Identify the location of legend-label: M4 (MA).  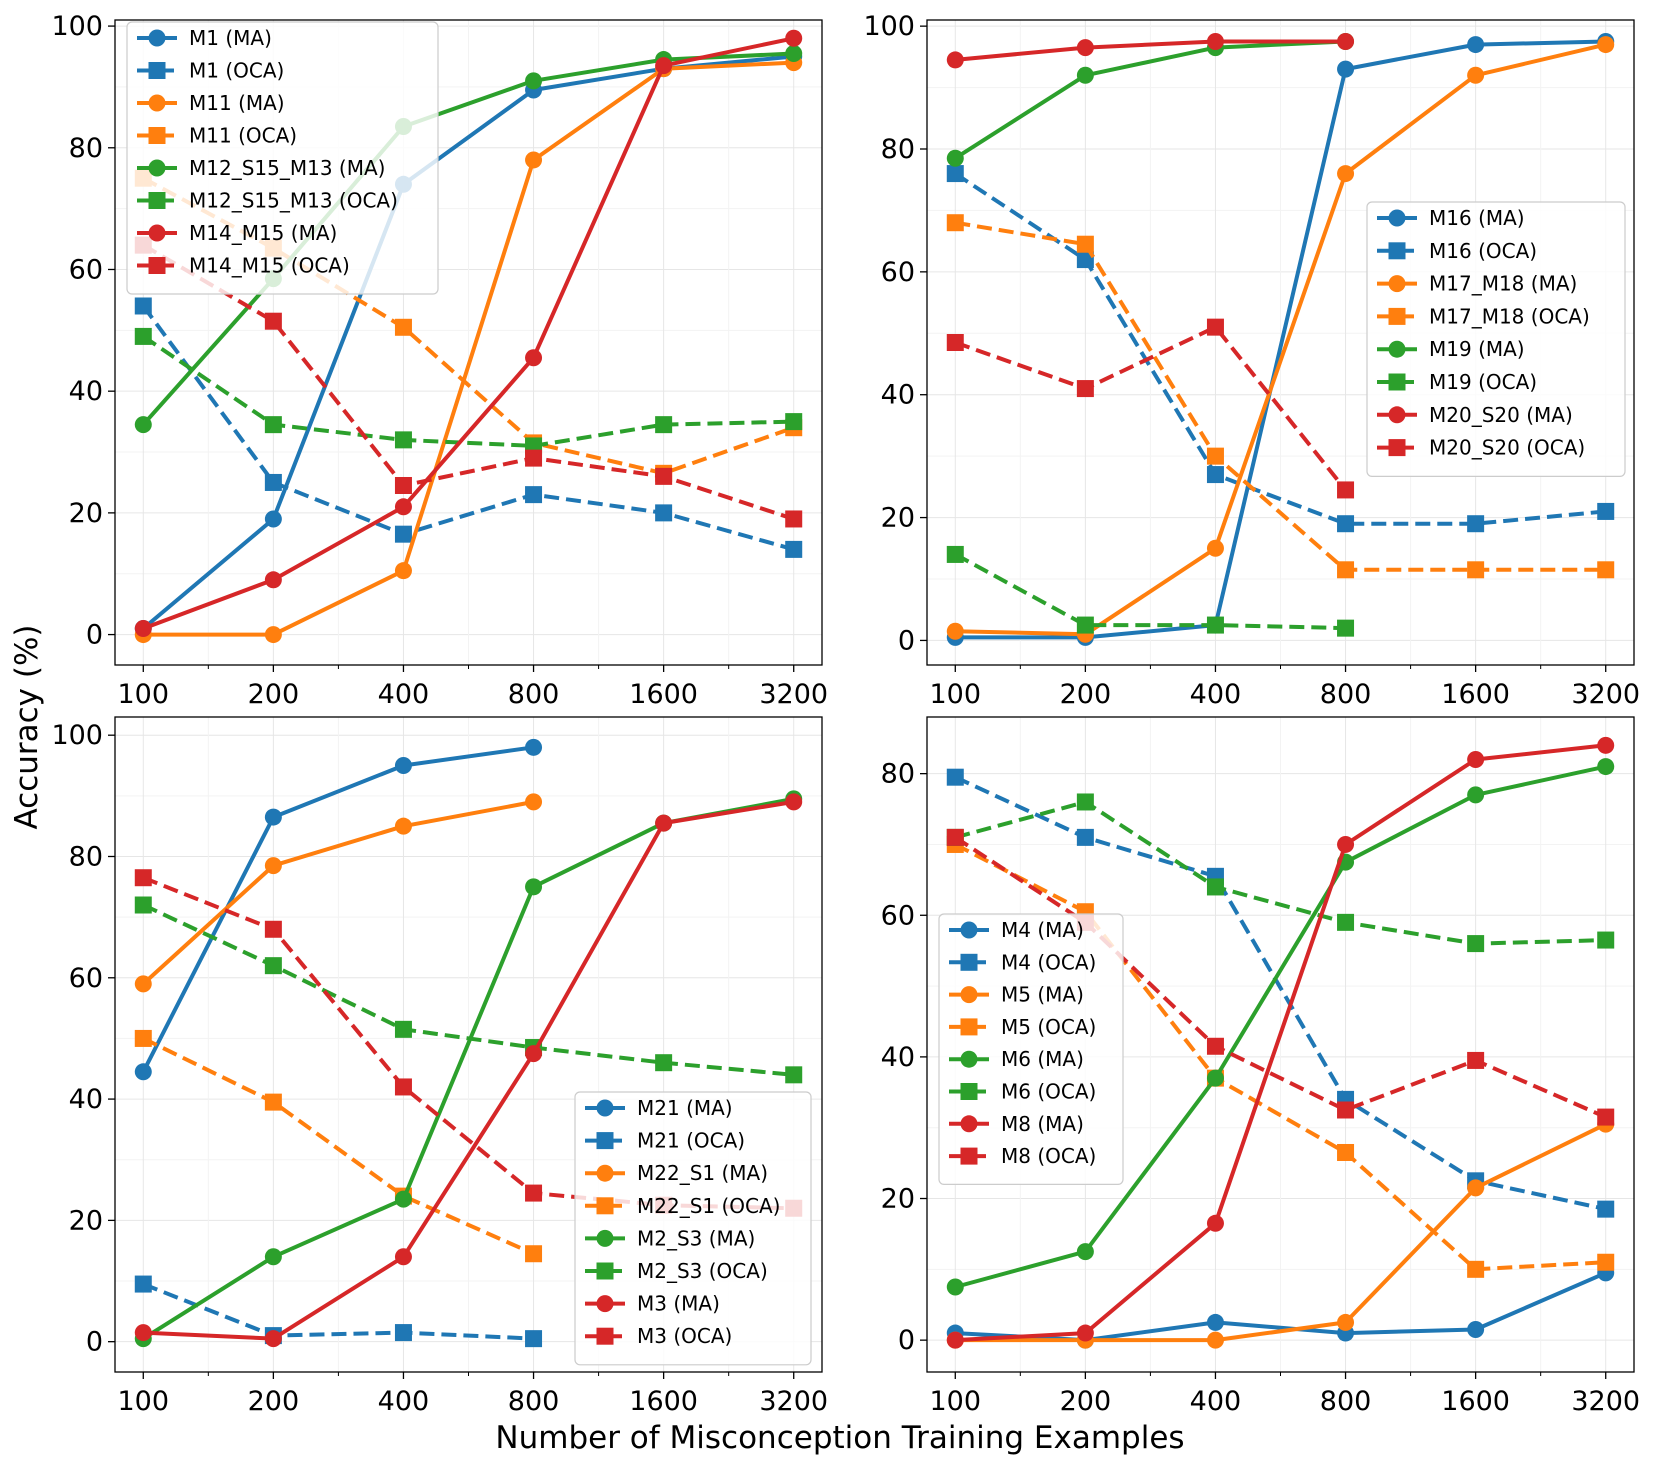
(1042, 930).